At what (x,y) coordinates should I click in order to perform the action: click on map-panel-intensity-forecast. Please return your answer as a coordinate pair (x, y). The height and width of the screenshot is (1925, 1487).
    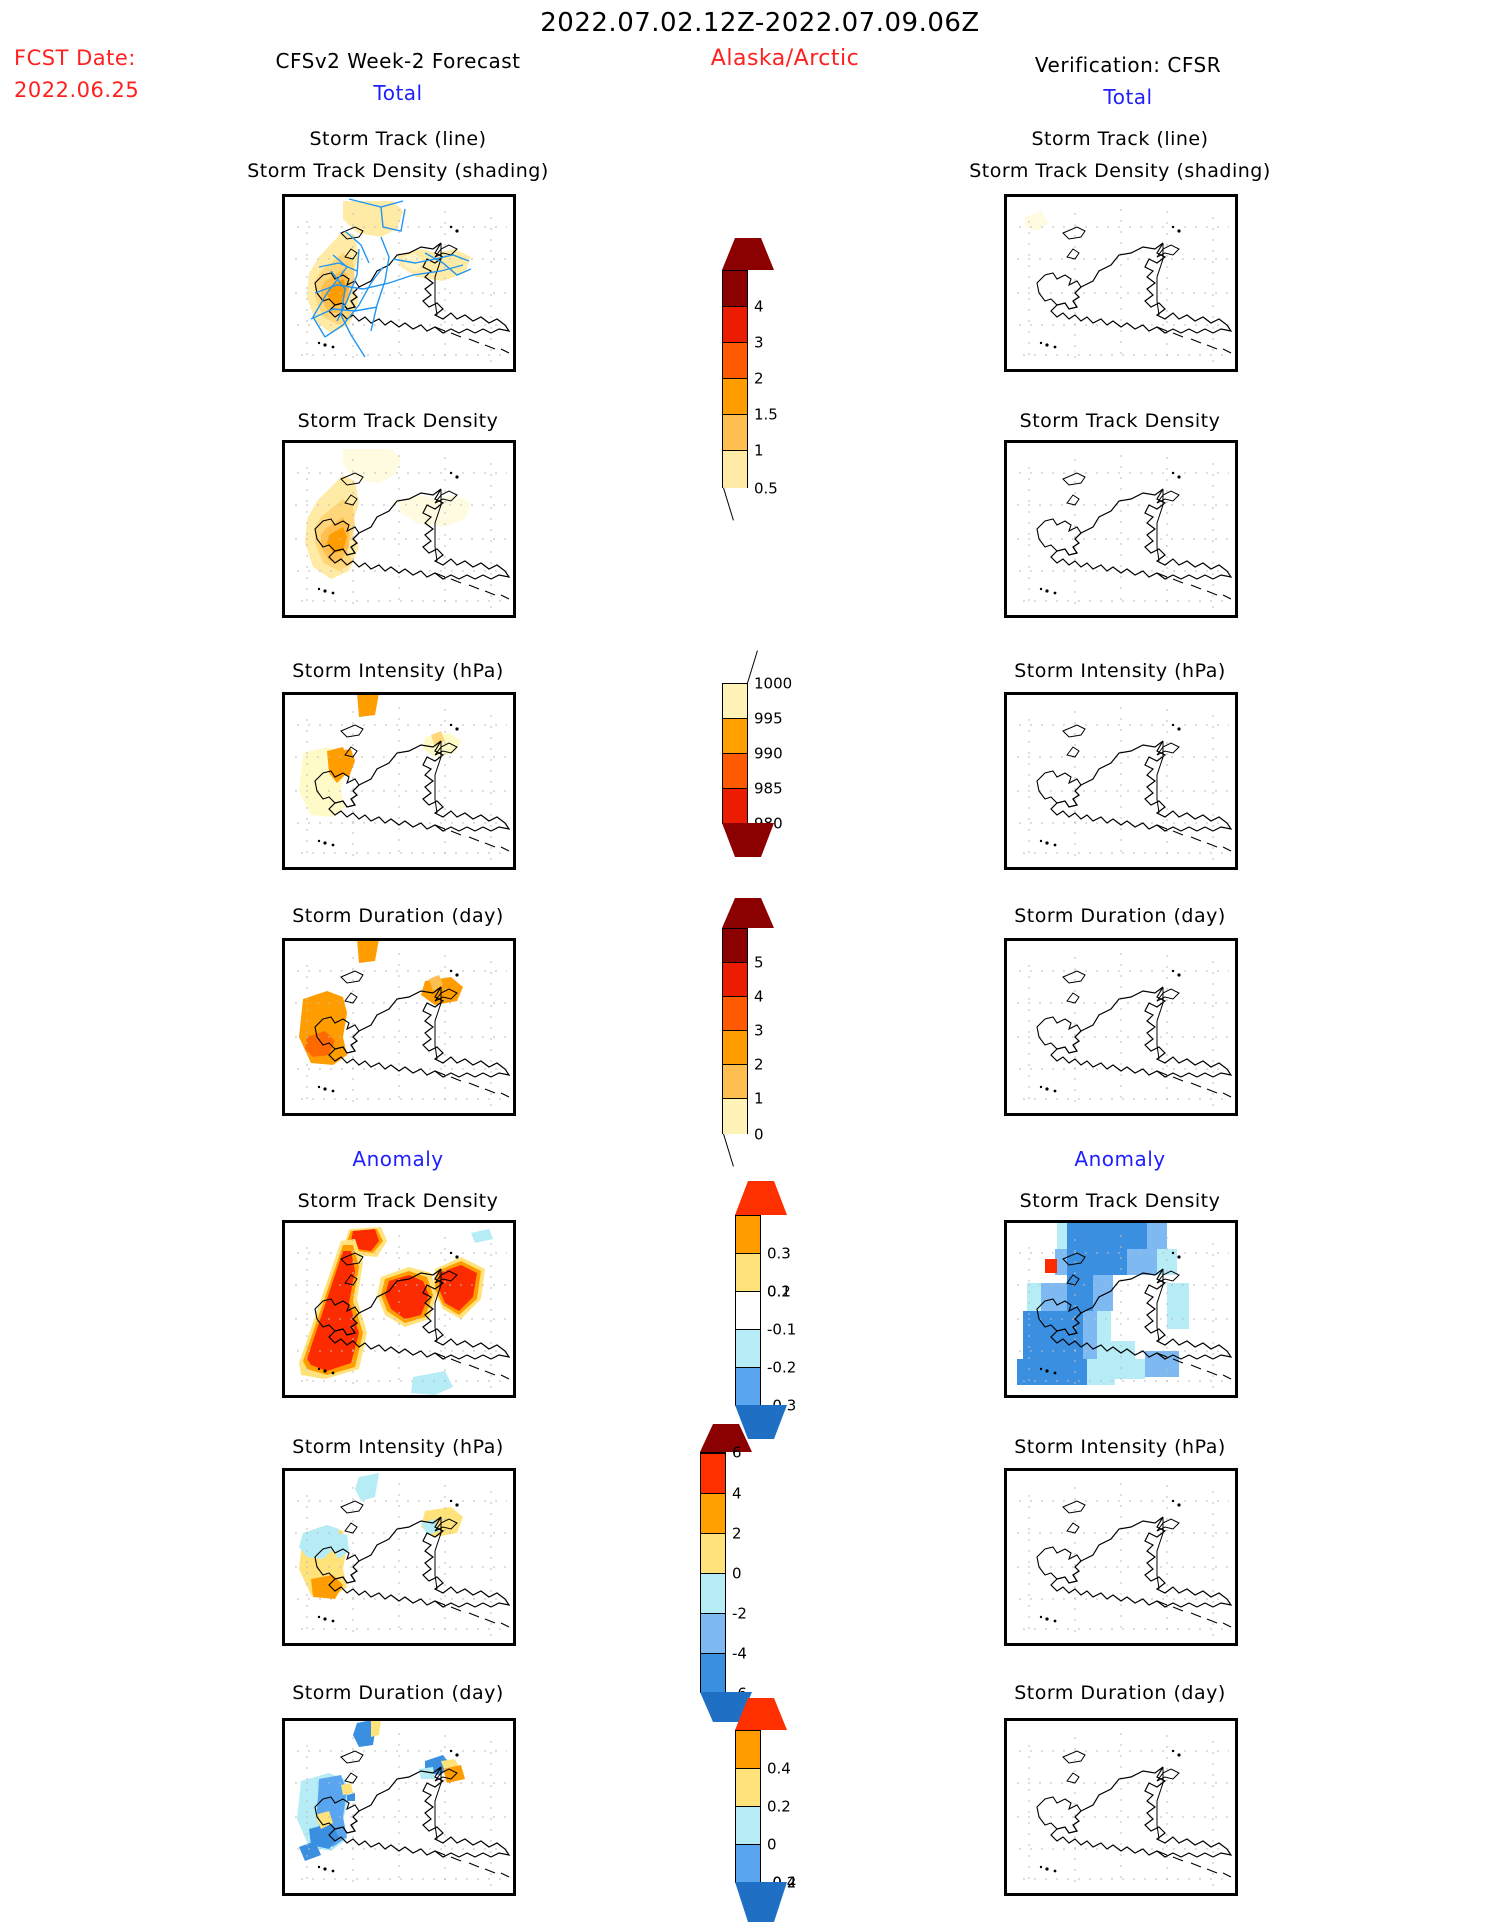
    Looking at the image, I should click on (399, 781).